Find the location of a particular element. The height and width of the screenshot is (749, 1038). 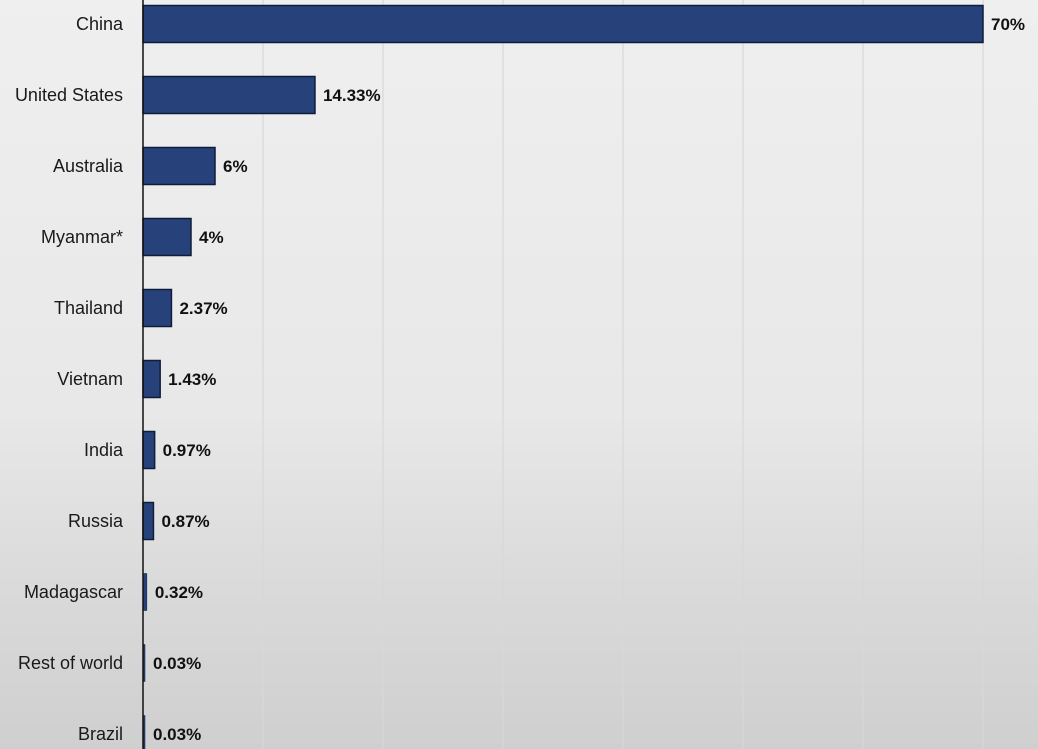

category-label: India is located at coordinates (104, 450).